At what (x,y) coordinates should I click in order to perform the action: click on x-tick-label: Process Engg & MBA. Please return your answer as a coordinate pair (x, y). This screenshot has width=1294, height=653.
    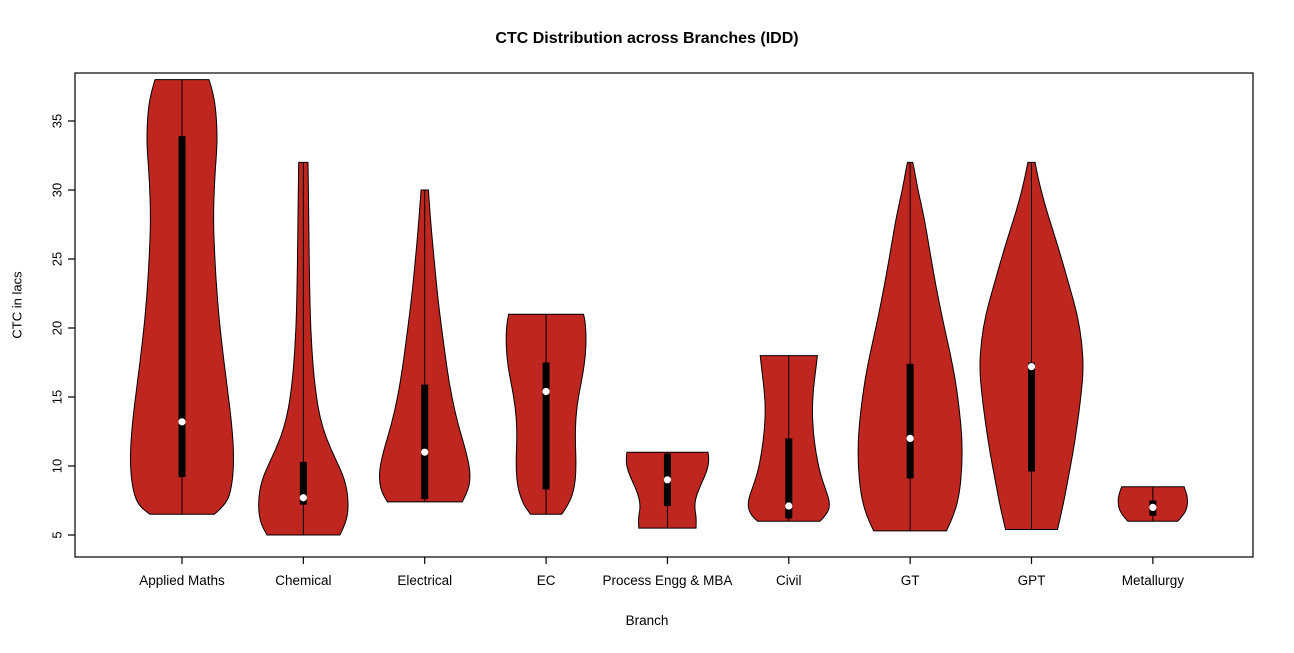
    Looking at the image, I should click on (668, 580).